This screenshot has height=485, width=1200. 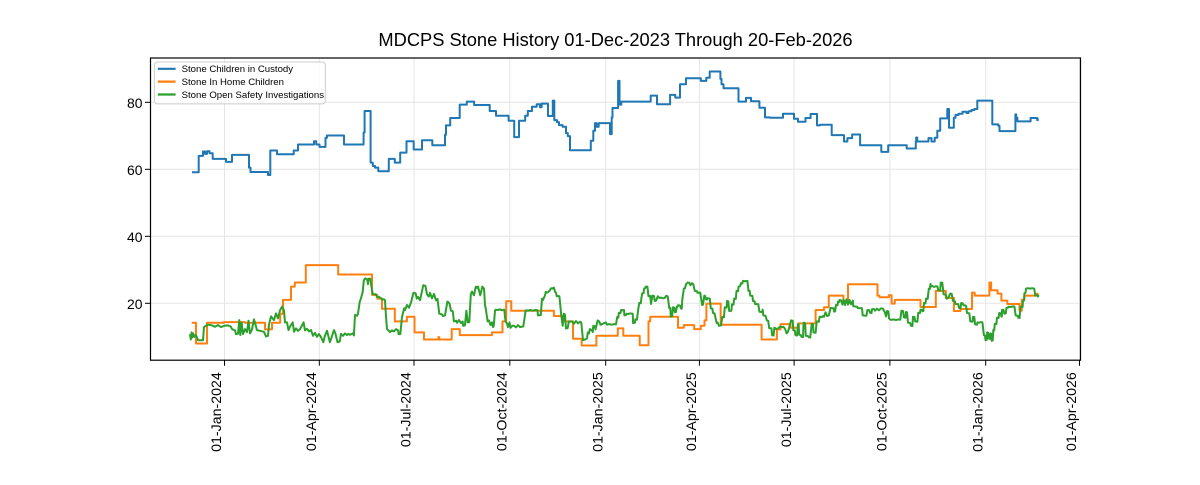 I want to click on svg-text: 01-Oct-2025, so click(x=883, y=411).